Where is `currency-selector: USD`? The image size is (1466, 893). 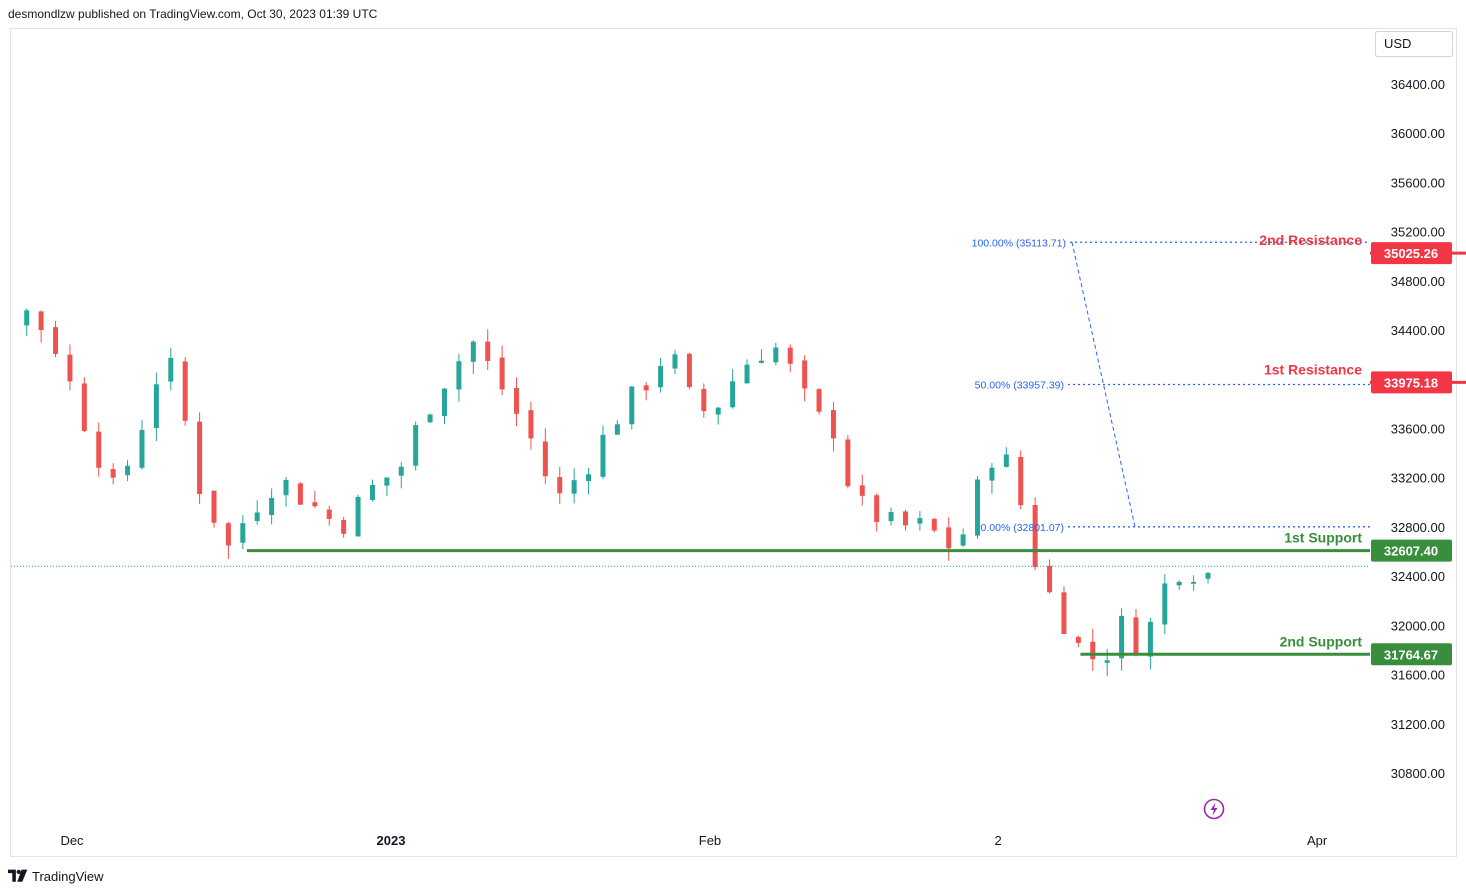 currency-selector: USD is located at coordinates (1414, 44).